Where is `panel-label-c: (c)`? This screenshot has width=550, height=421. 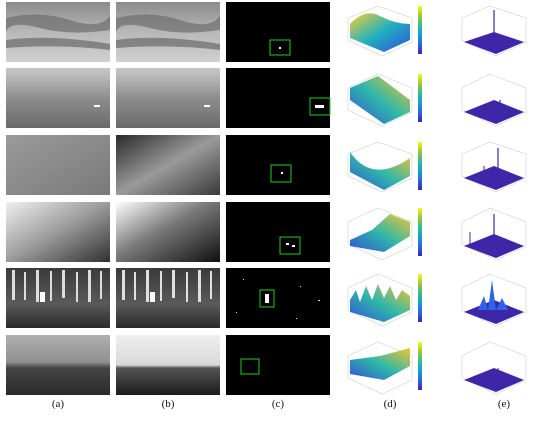 panel-label-c: (c) is located at coordinates (278, 404).